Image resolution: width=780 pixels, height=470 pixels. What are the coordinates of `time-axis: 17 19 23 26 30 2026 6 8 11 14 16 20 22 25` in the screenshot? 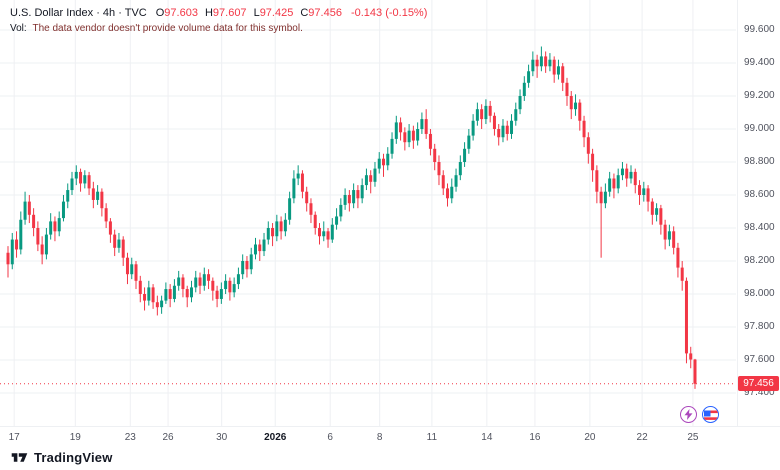 It's located at (390, 437).